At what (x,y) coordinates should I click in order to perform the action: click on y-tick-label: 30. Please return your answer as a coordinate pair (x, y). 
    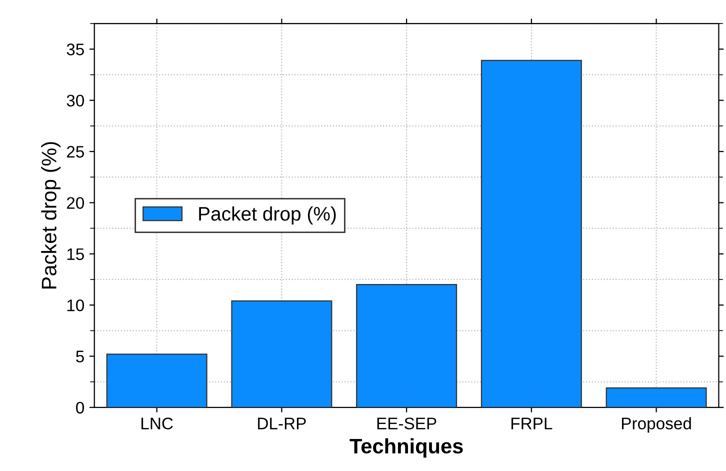
    Looking at the image, I should click on (75, 100).